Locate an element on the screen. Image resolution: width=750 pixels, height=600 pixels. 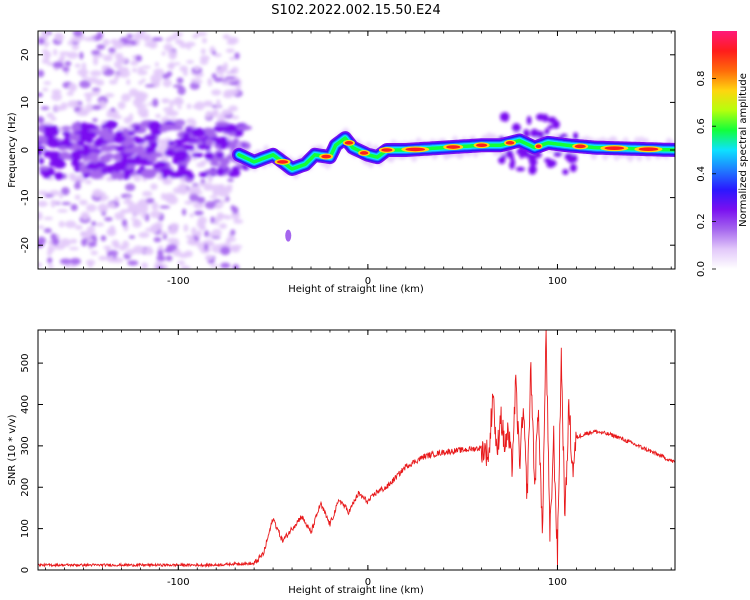
spectrogram-x-tick-label: -100 is located at coordinates (178, 281).